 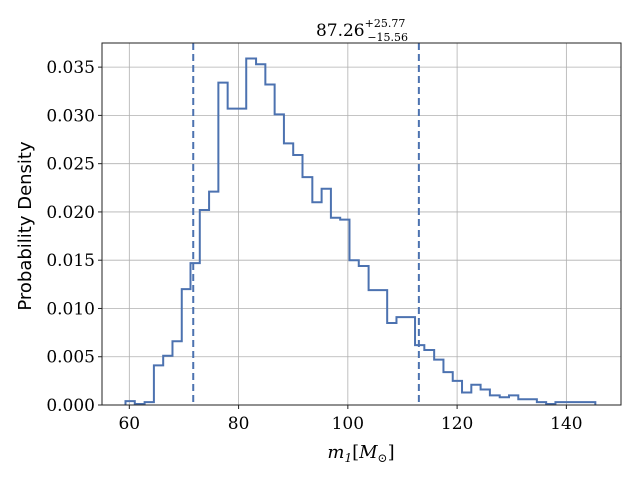 What do you see at coordinates (70, 68) in the screenshot?
I see `y-tick-label: 0.035` at bounding box center [70, 68].